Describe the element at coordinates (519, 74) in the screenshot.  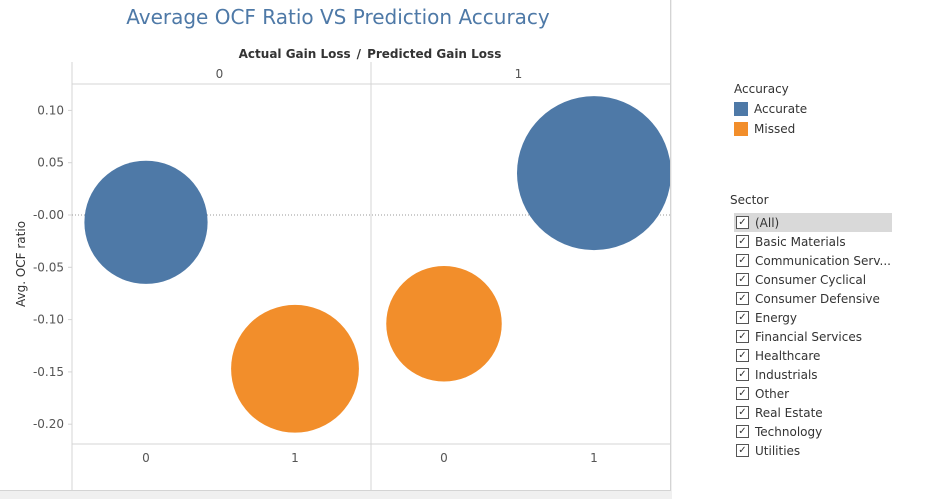
I see `pane-label: 1` at that location.